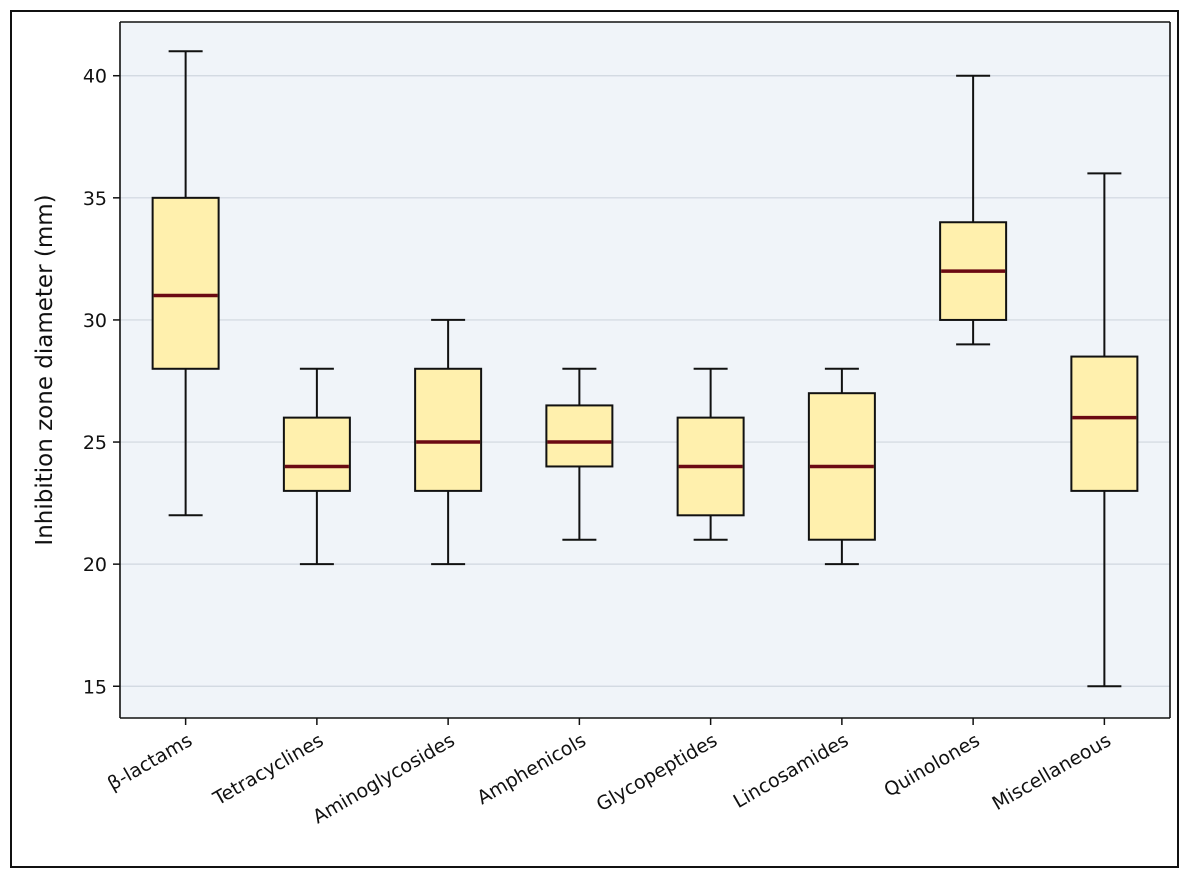  What do you see at coordinates (45, 369) in the screenshot?
I see `y-axis-title: Inhibition zone diameter (mm)` at bounding box center [45, 369].